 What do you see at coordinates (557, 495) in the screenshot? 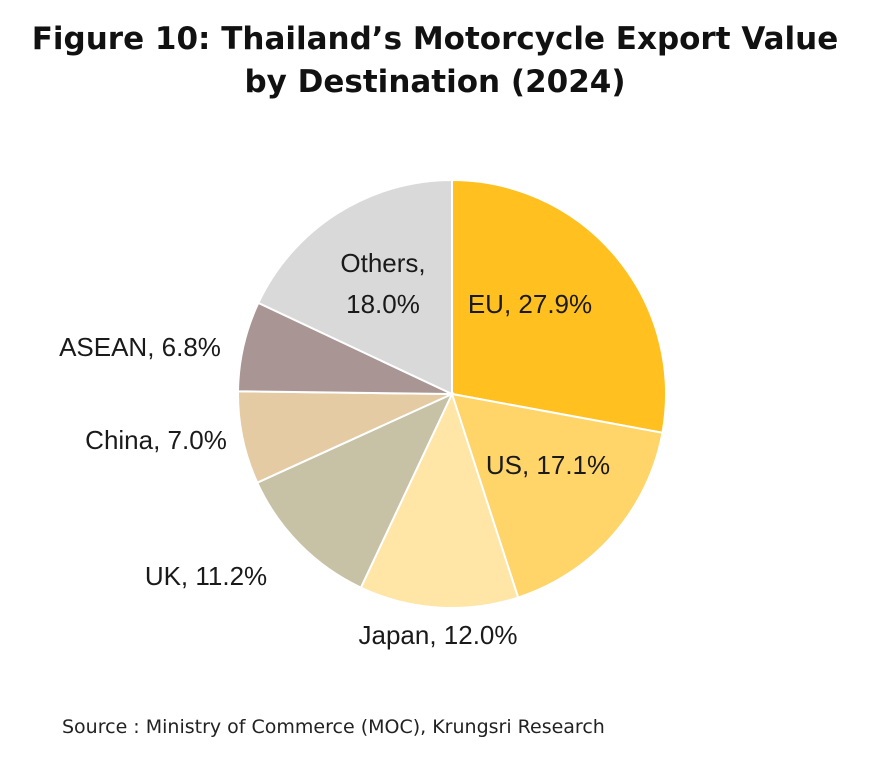
I see `pie-slice-us` at bounding box center [557, 495].